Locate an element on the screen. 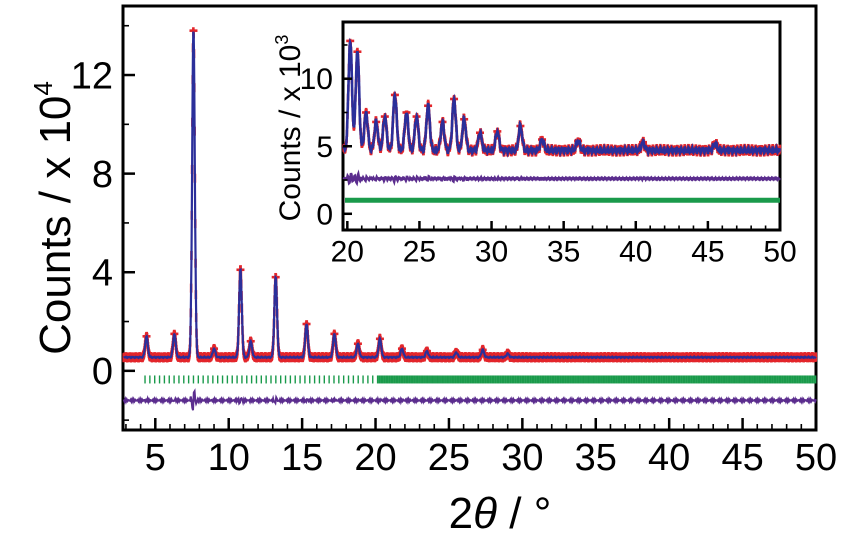 The image size is (843, 549). inset-x-tick-label: 50 is located at coordinates (779, 252).